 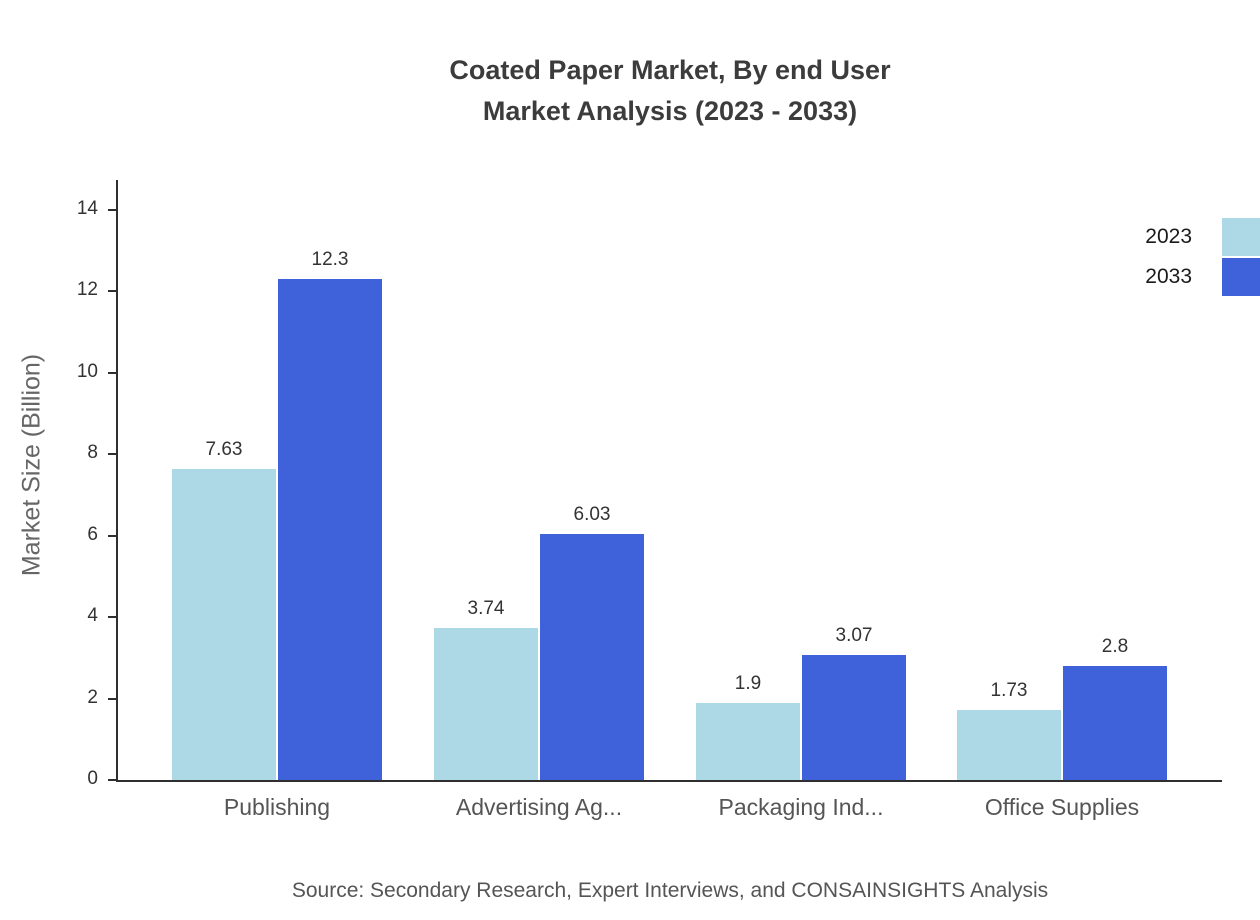 I want to click on y-tick-label: 10, so click(x=87, y=371).